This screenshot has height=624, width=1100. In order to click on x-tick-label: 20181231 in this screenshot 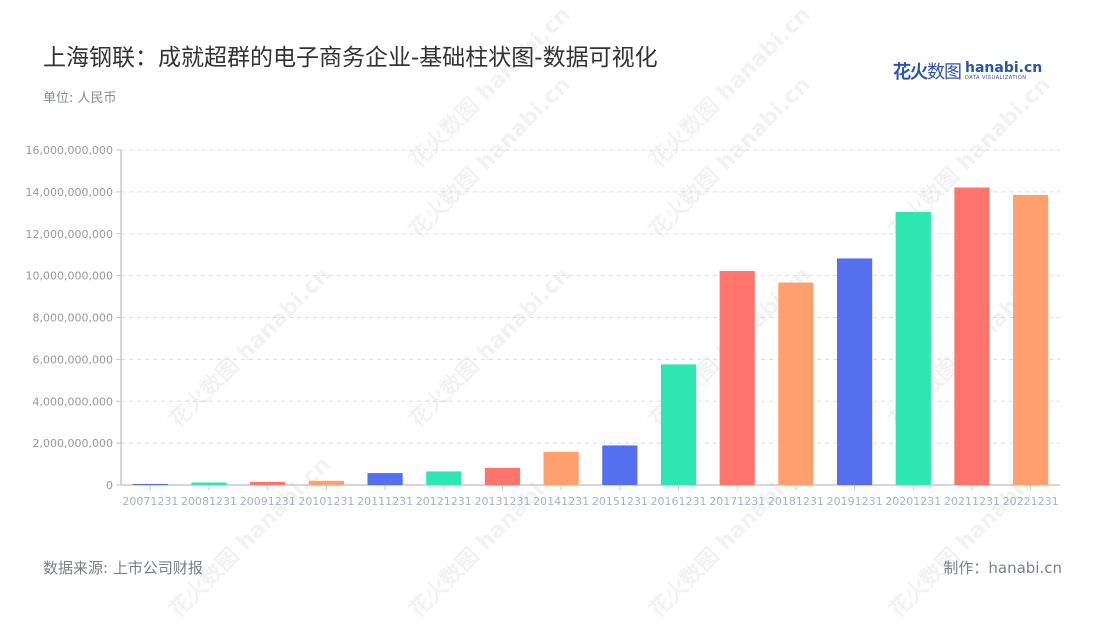, I will do `click(796, 501)`.